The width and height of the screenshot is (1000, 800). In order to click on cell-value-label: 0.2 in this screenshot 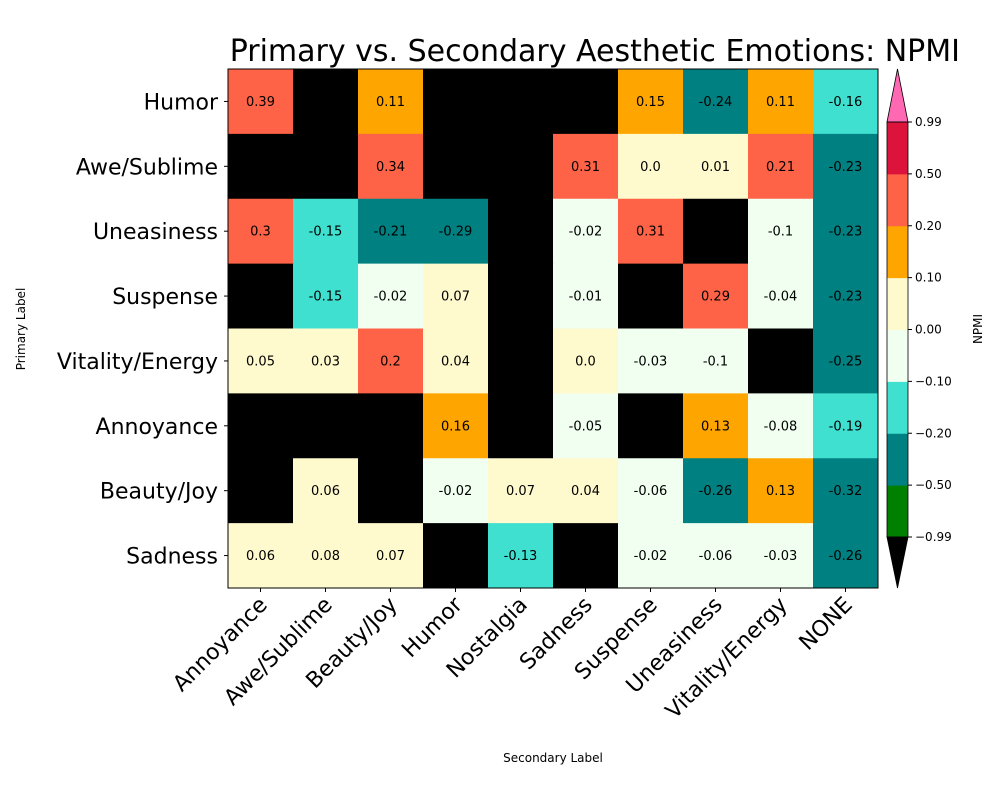, I will do `click(390, 361)`.